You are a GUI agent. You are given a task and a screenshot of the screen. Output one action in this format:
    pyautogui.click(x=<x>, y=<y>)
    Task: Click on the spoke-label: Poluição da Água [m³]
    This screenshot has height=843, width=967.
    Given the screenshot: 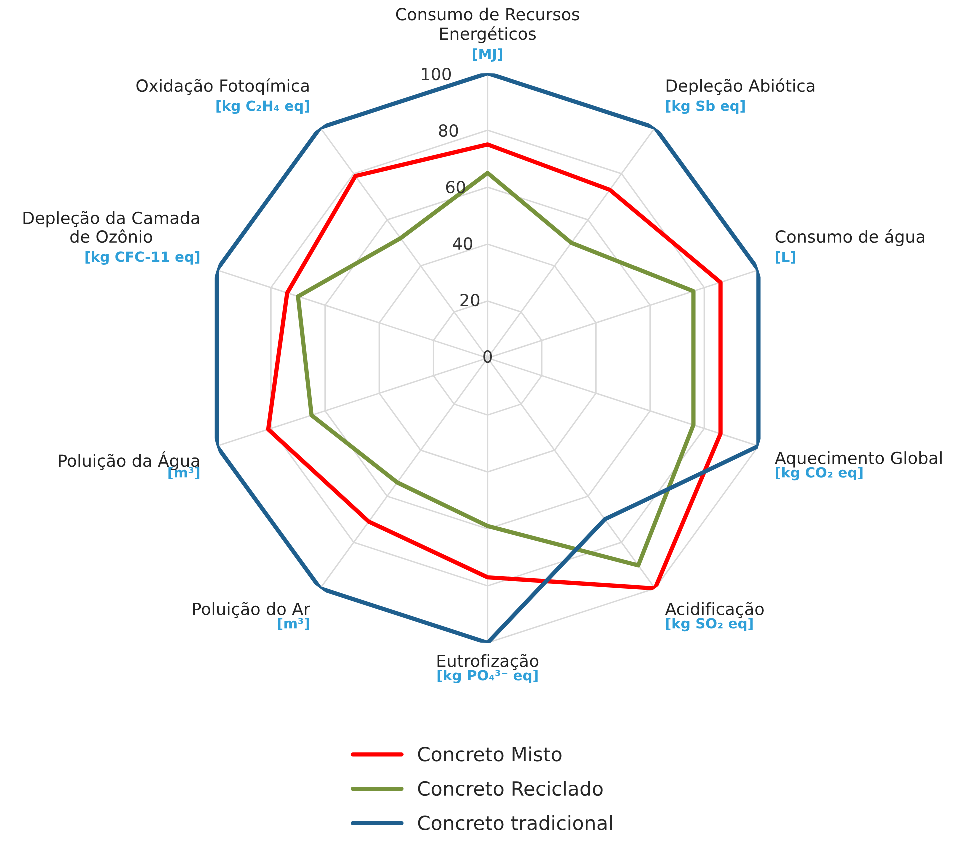 What is the action you would take?
    pyautogui.click(x=129, y=466)
    